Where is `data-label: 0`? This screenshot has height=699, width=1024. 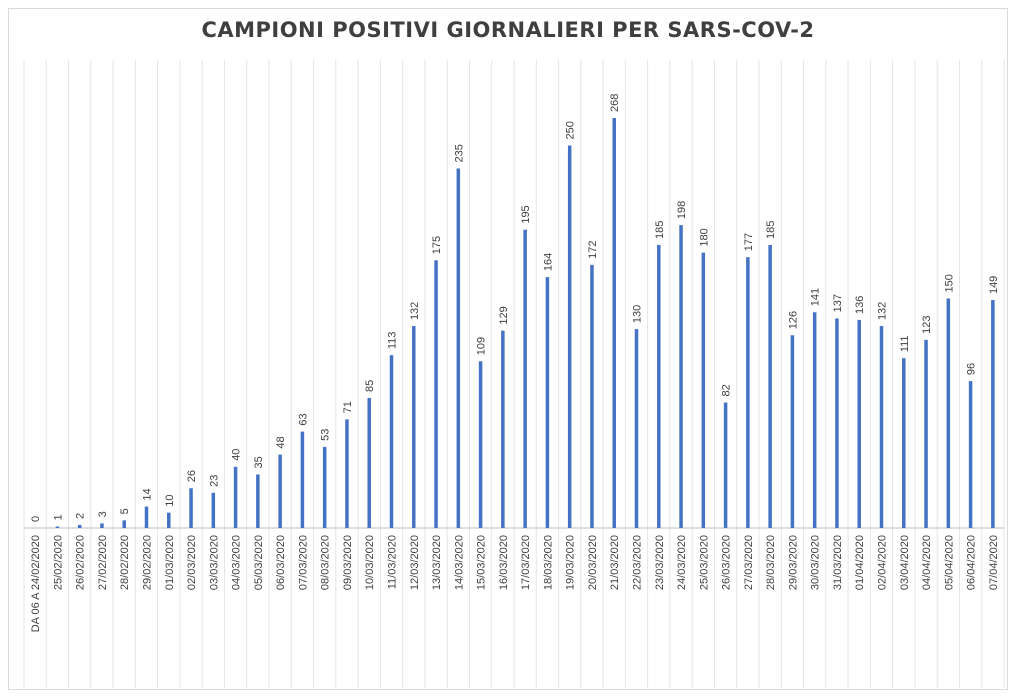 data-label: 0 is located at coordinates (36, 519).